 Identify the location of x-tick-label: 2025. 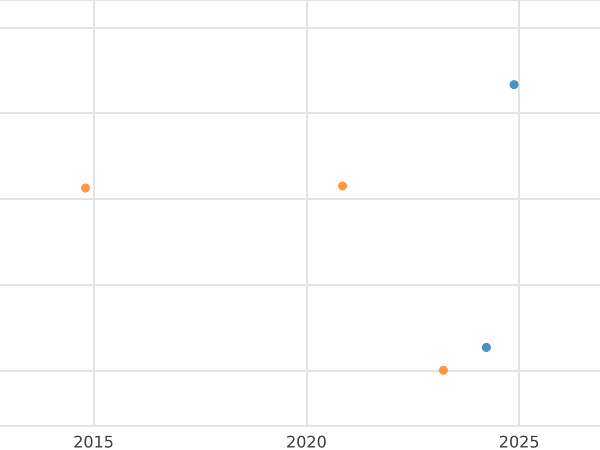
(519, 441).